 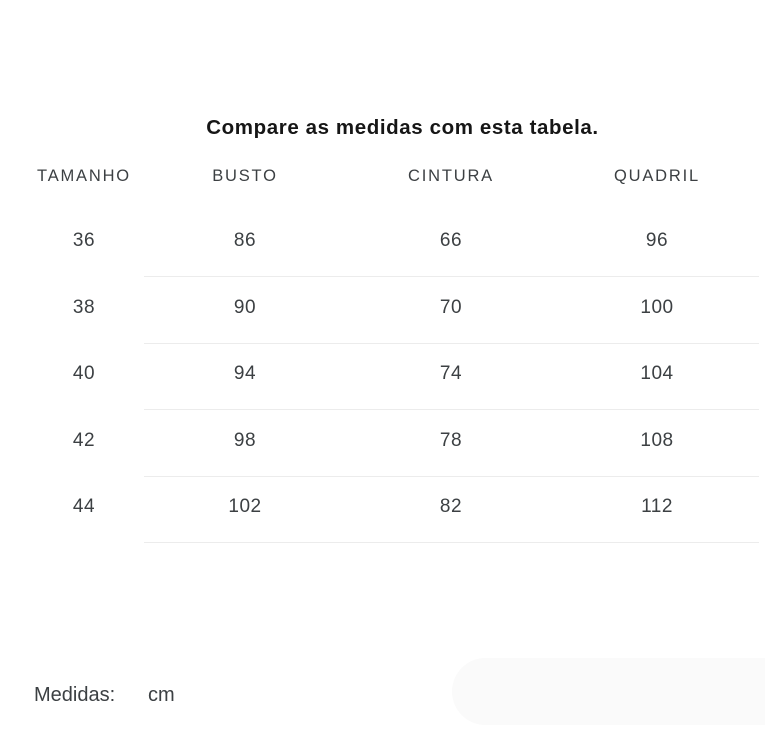 I want to click on cell-busto: 86, so click(x=245, y=241).